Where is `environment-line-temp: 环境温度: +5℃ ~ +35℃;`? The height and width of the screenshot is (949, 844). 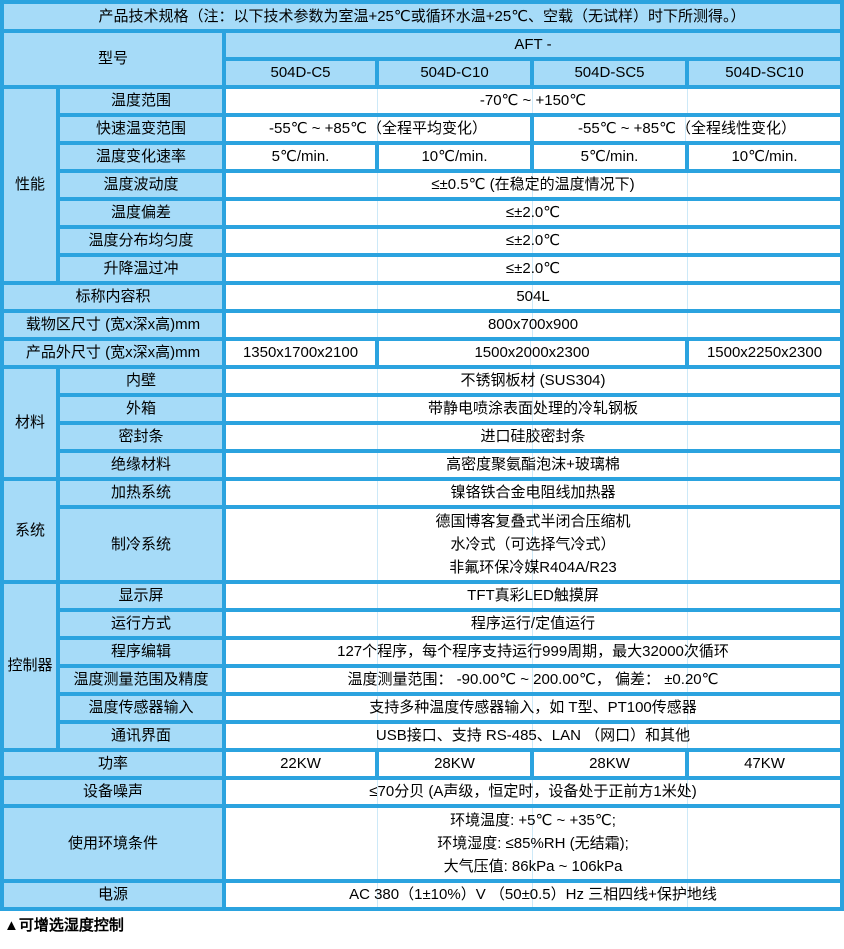
environment-line-temp: 环境温度: +5℃ ~ +35℃; is located at coordinates (533, 820).